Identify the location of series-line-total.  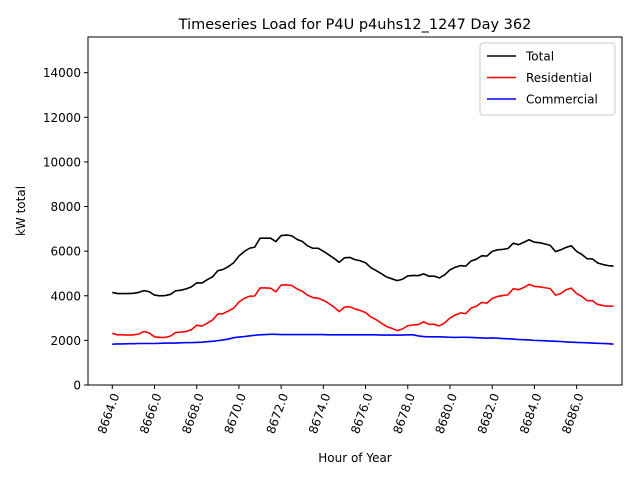
(363, 265).